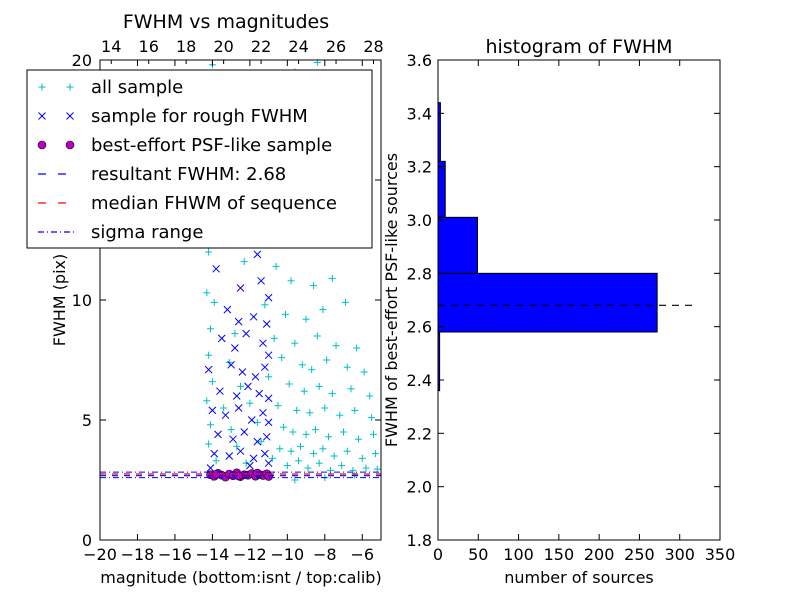 The height and width of the screenshot is (600, 800). What do you see at coordinates (216, 268) in the screenshot?
I see `point-x-3-b` at bounding box center [216, 268].